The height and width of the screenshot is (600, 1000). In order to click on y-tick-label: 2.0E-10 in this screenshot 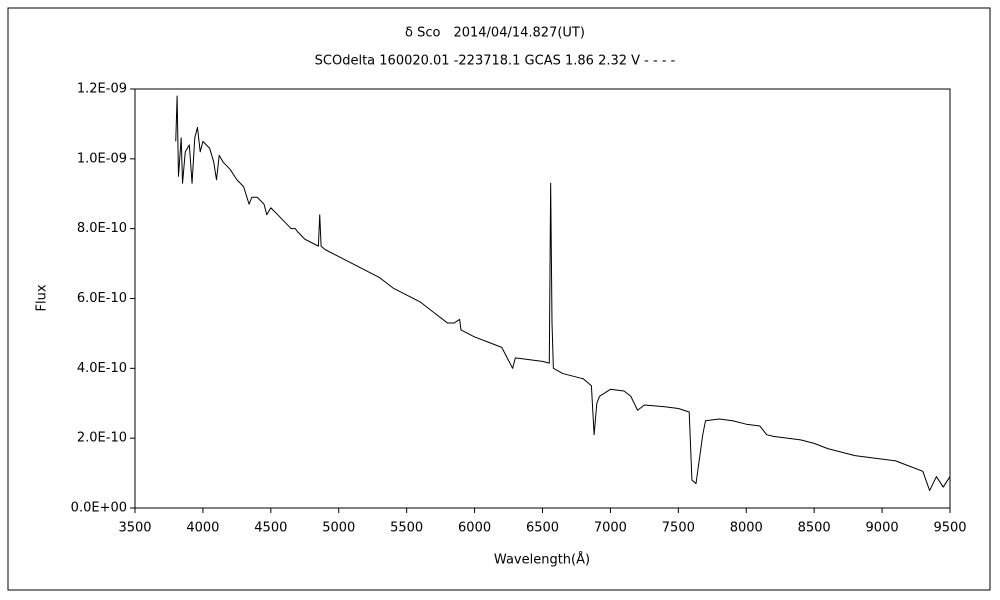, I will do `click(102, 438)`.